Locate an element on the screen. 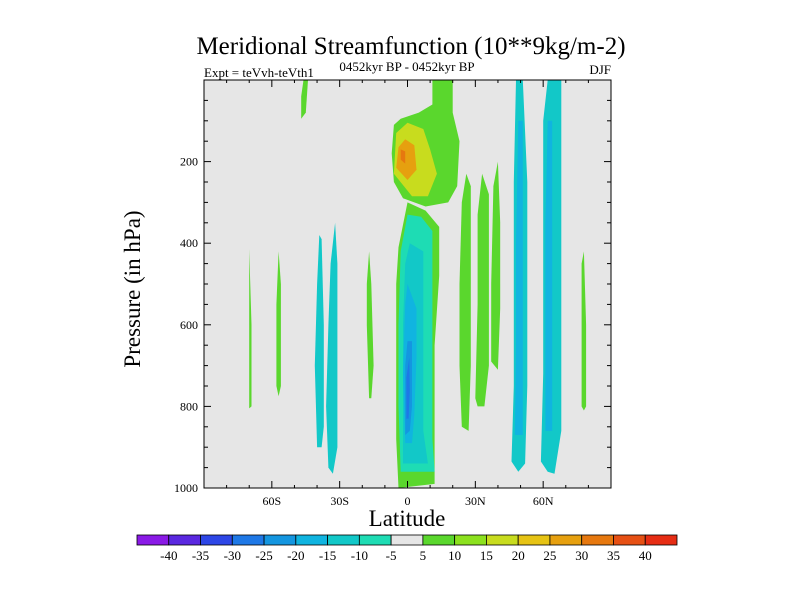 Image resolution: width=800 pixels, height=600 pixels. colorbar-label-0: -40 is located at coordinates (168, 555).